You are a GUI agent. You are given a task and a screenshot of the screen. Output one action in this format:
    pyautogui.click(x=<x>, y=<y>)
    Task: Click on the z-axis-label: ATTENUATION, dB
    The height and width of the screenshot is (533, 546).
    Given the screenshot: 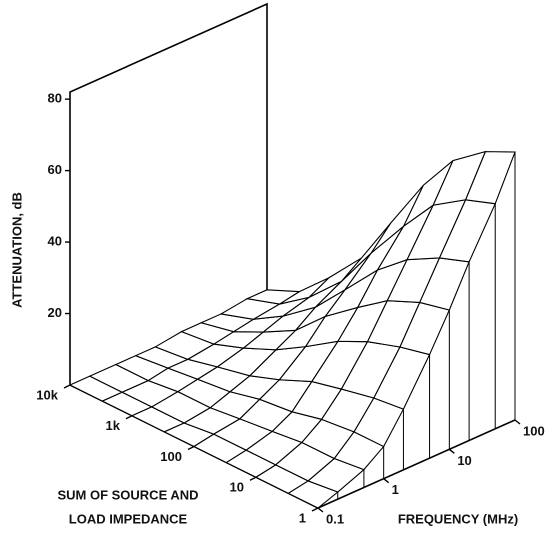 What is the action you would take?
    pyautogui.click(x=16, y=250)
    